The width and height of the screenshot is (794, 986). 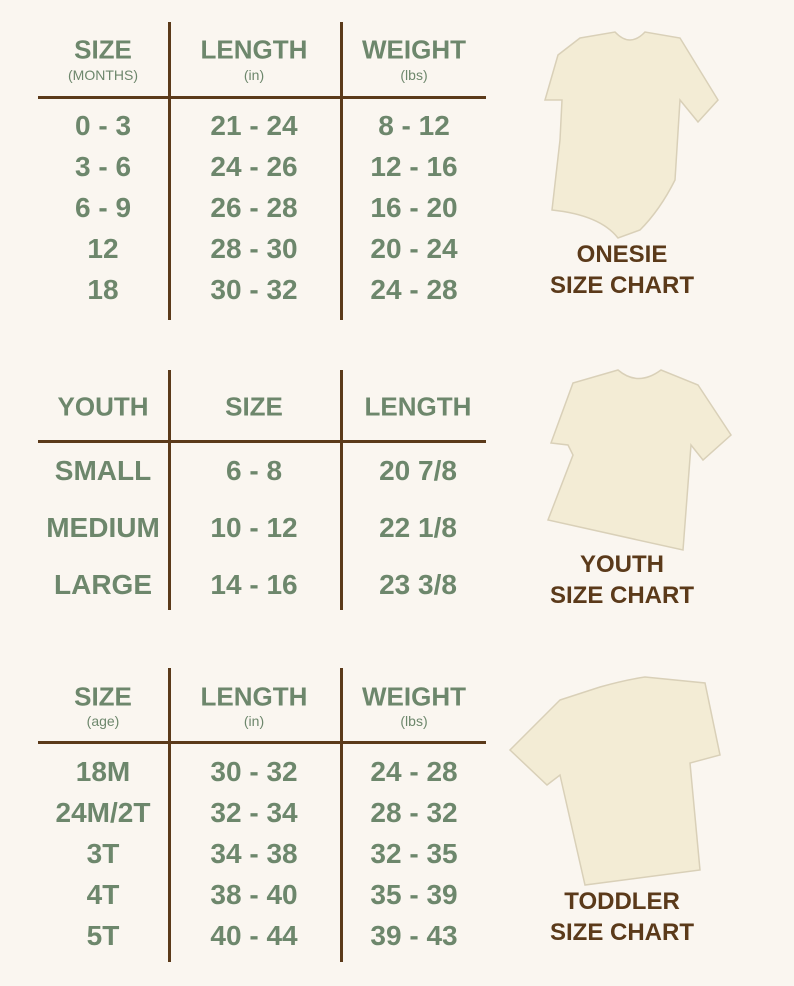 I want to click on onesie-caption: ONESIE, so click(x=622, y=254).